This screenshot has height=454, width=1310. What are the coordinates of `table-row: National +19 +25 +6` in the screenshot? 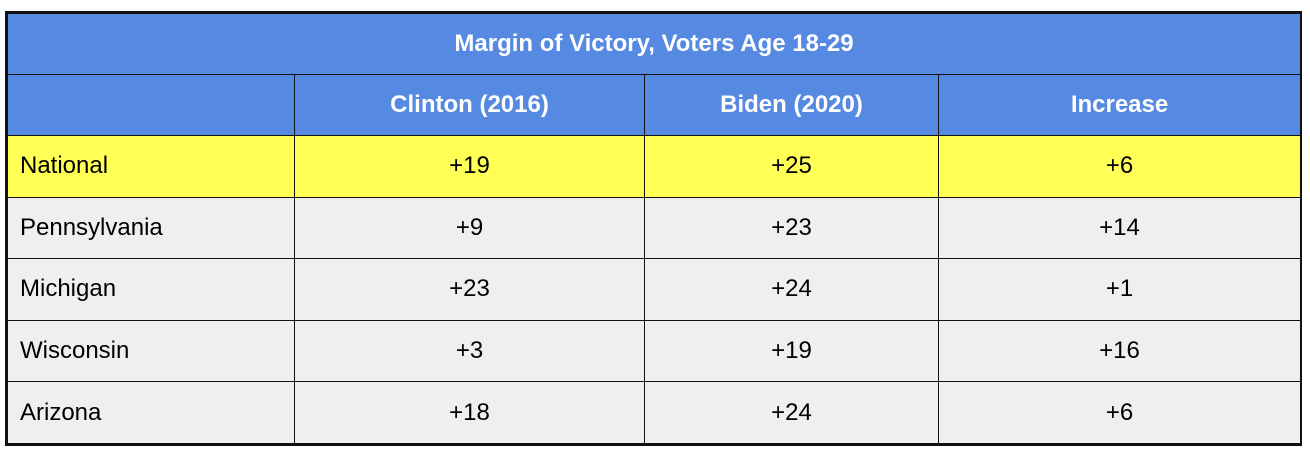 It's located at (654, 166).